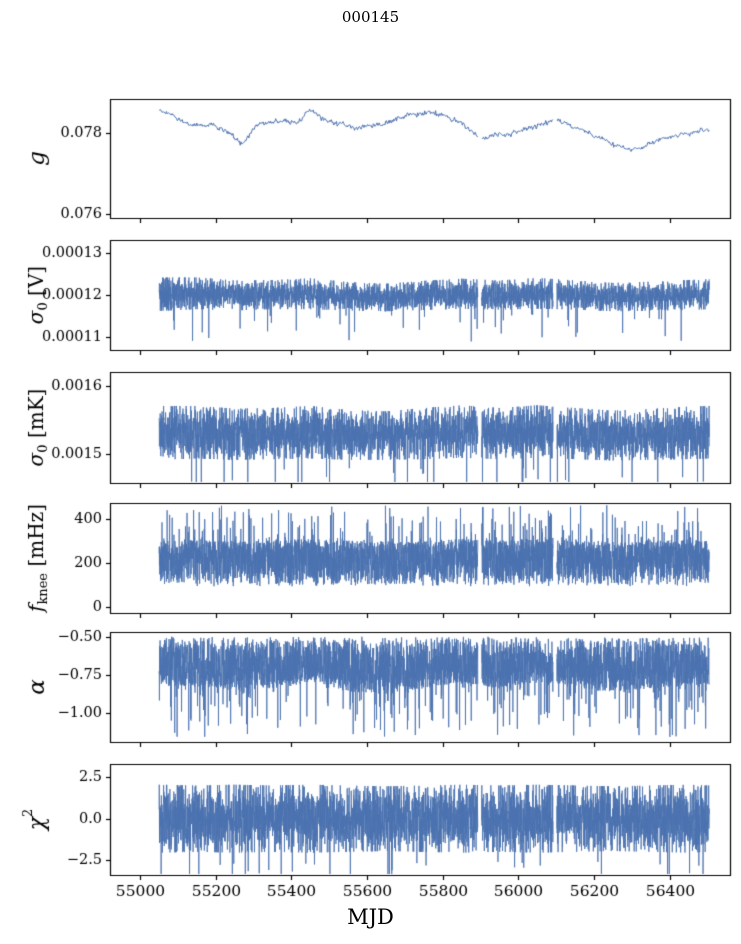 The width and height of the screenshot is (741, 944). Describe the element at coordinates (370, 917) in the screenshot. I see `x-axis-label: MJD` at that location.